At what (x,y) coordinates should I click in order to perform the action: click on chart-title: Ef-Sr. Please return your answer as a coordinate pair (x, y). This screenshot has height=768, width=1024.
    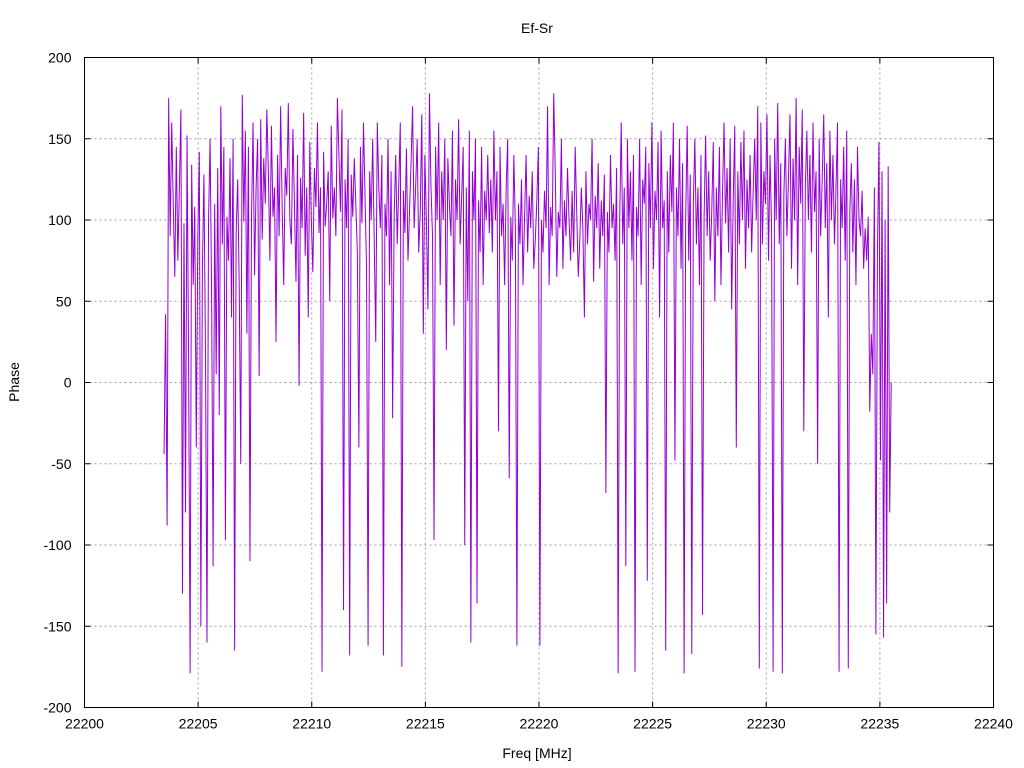
    Looking at the image, I should click on (537, 28).